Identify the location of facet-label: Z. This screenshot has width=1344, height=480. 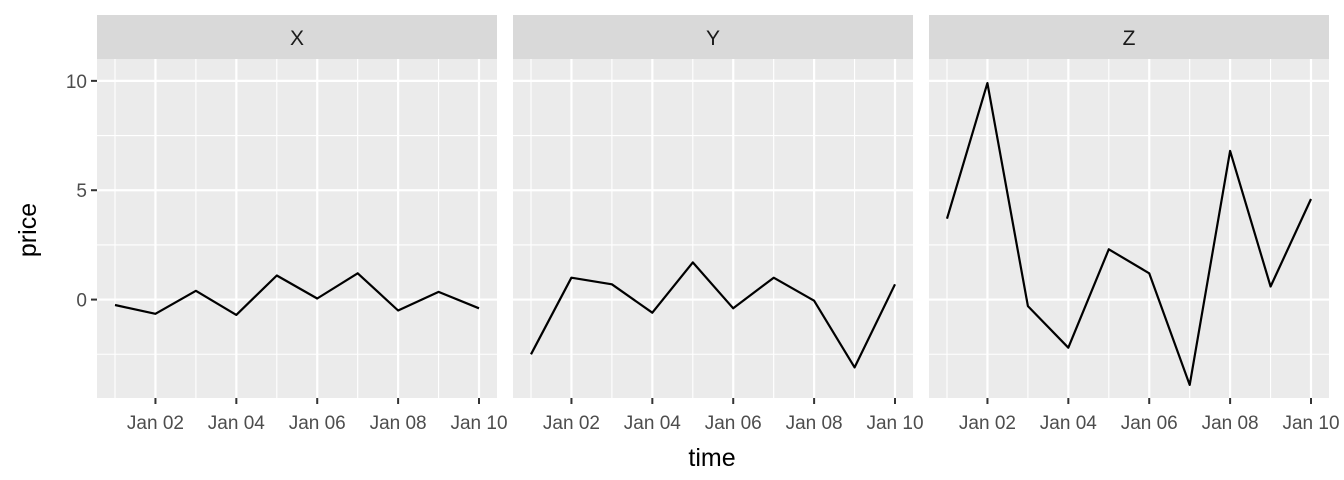
(1129, 38).